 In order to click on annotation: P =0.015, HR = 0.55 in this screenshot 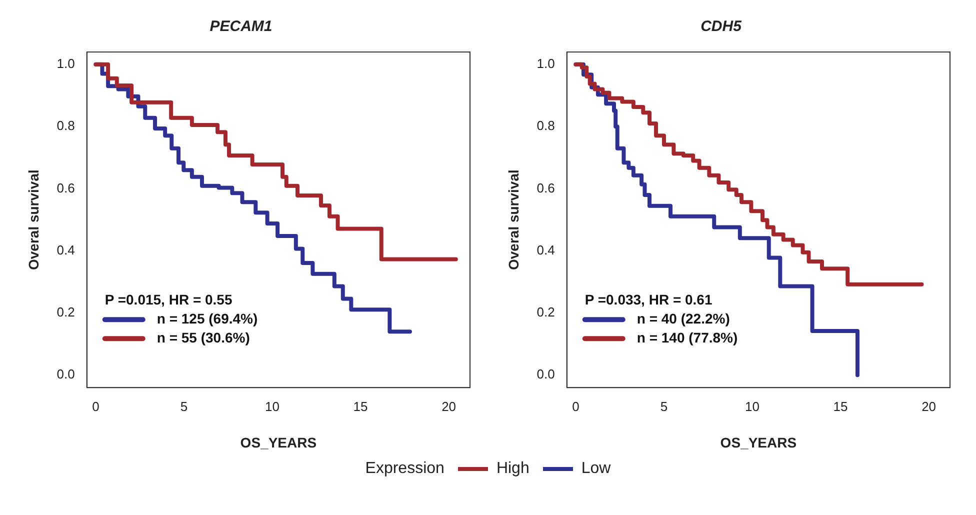, I will do `click(168, 299)`.